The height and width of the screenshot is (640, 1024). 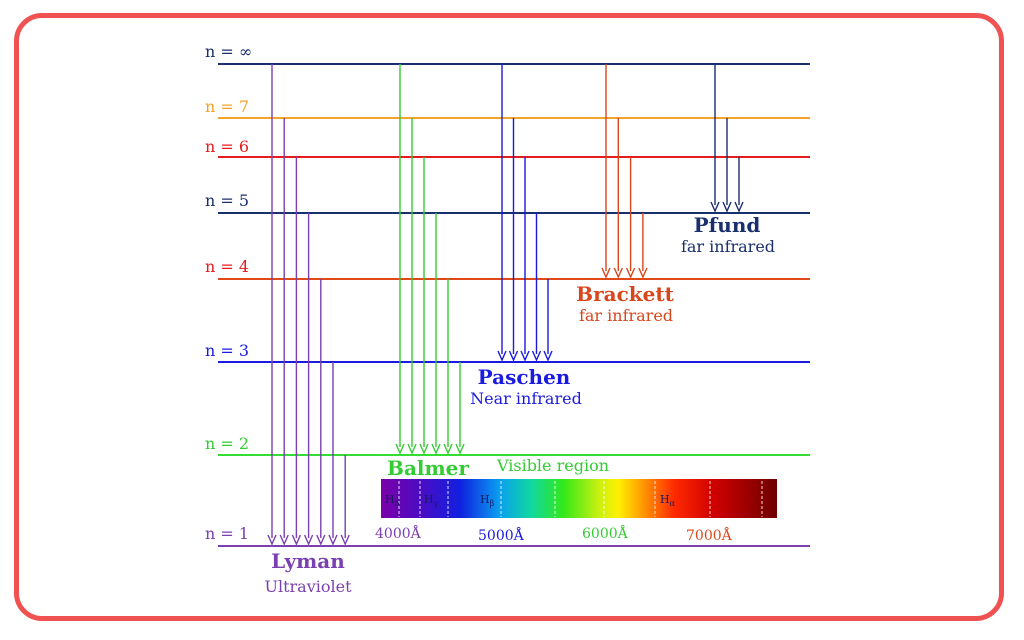 I want to click on spectrum-ticks, so click(x=580, y=499).